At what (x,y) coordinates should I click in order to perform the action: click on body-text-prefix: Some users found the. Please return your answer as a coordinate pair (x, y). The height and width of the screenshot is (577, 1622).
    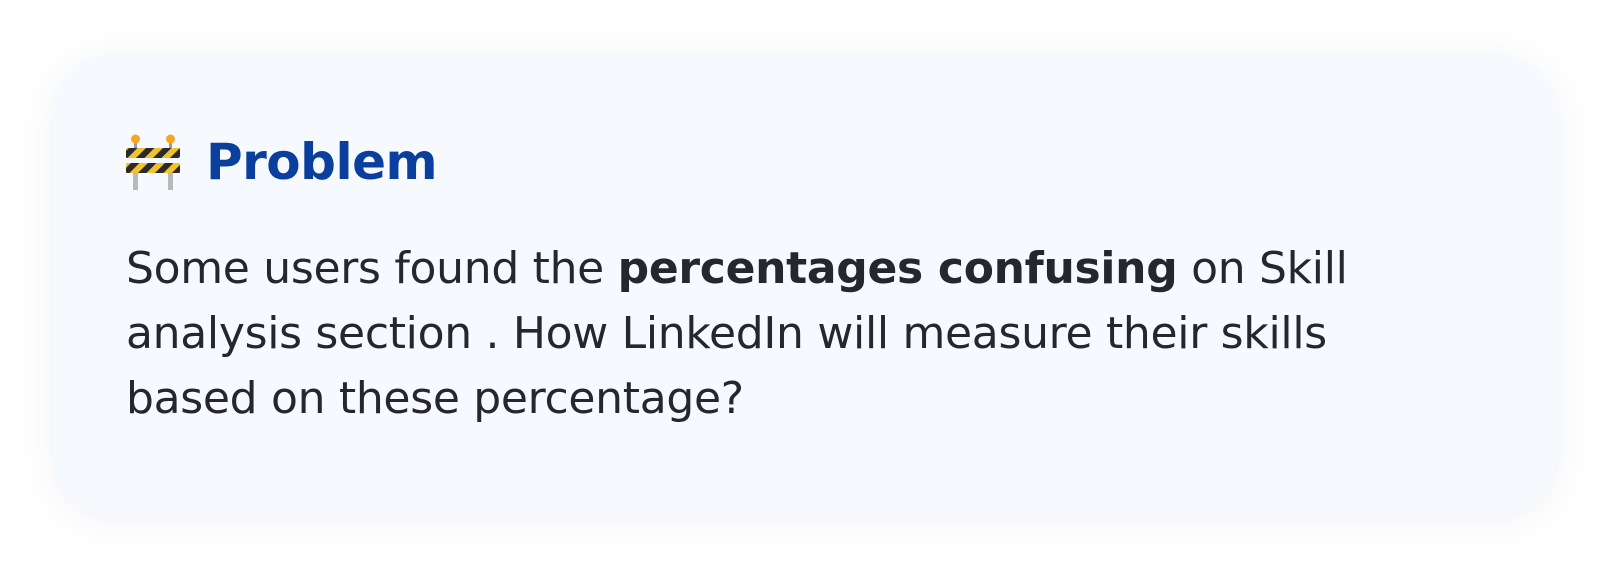
    Looking at the image, I should click on (372, 268).